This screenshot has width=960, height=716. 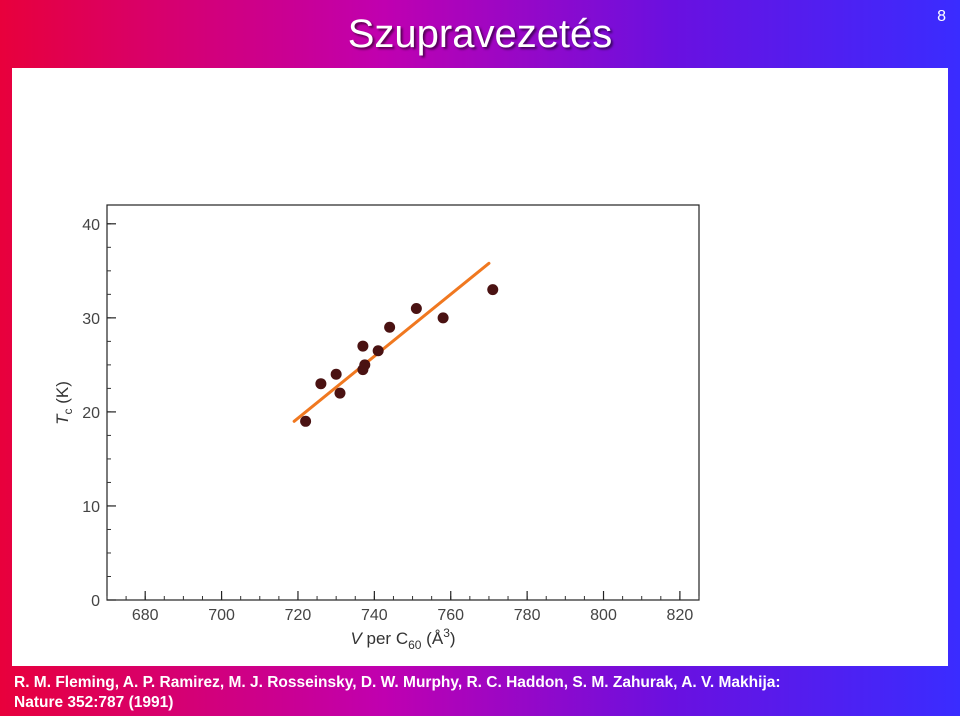 I want to click on y-tick-label: 10, so click(x=91, y=507).